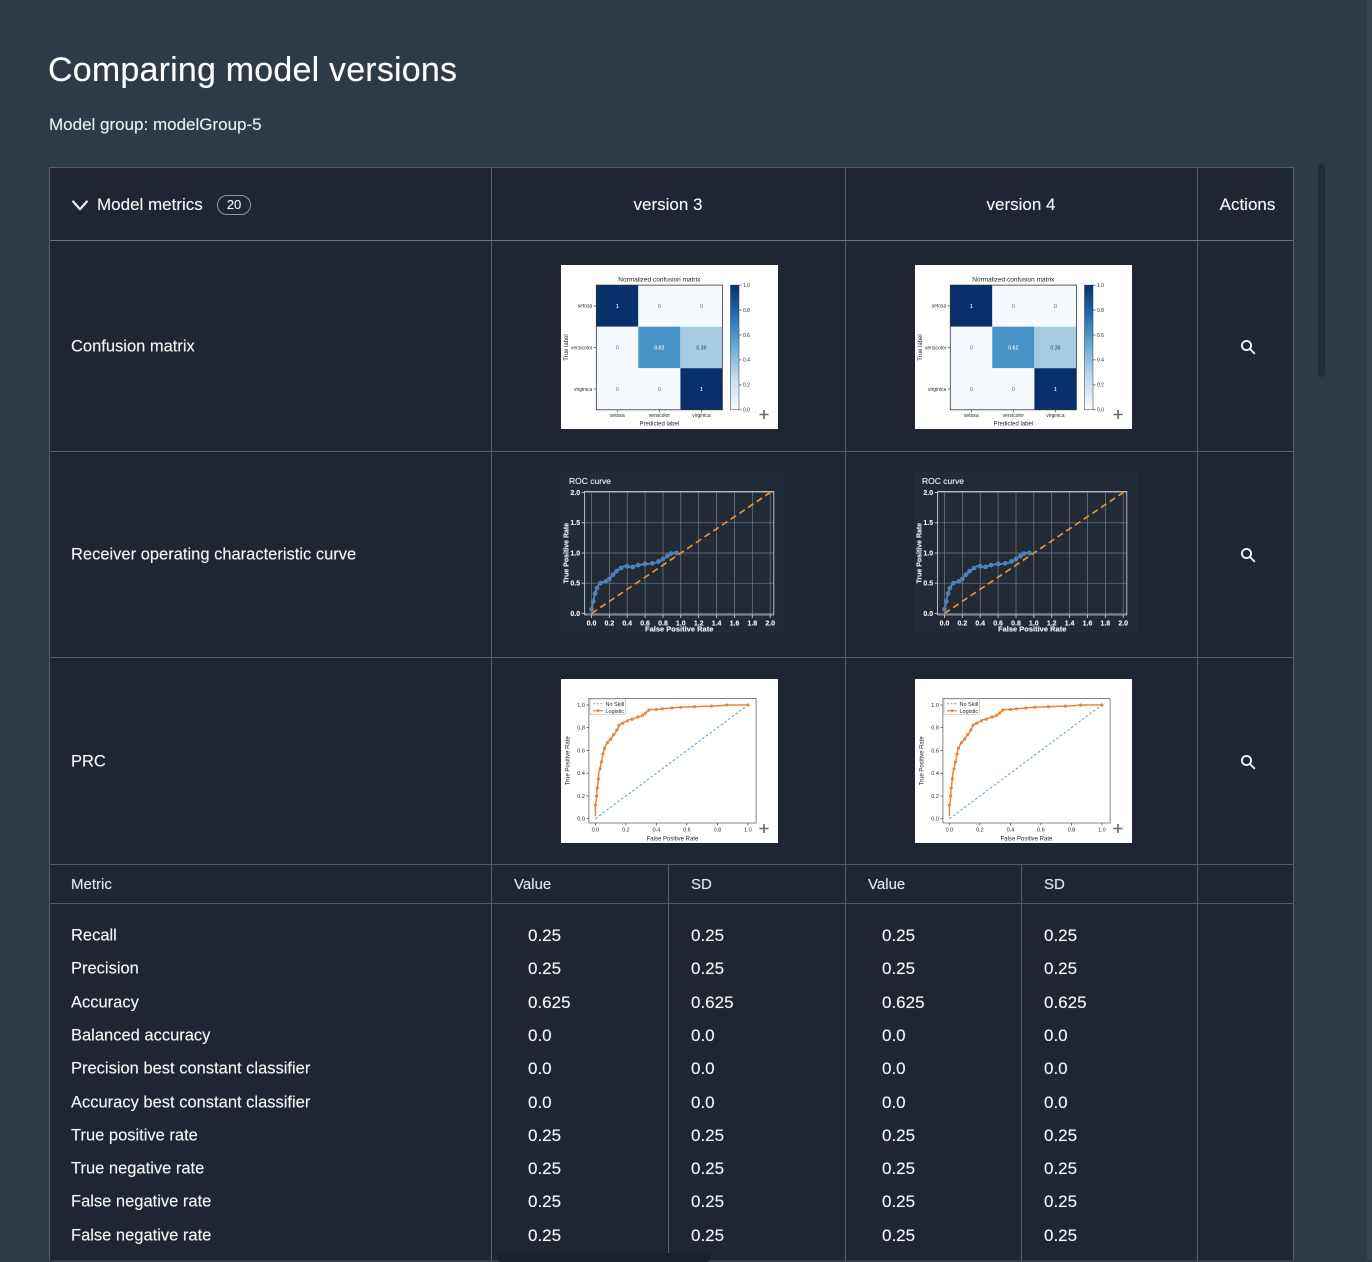 The height and width of the screenshot is (1262, 1372). What do you see at coordinates (659, 349) in the screenshot?
I see `svg-text: 0.62` at bounding box center [659, 349].